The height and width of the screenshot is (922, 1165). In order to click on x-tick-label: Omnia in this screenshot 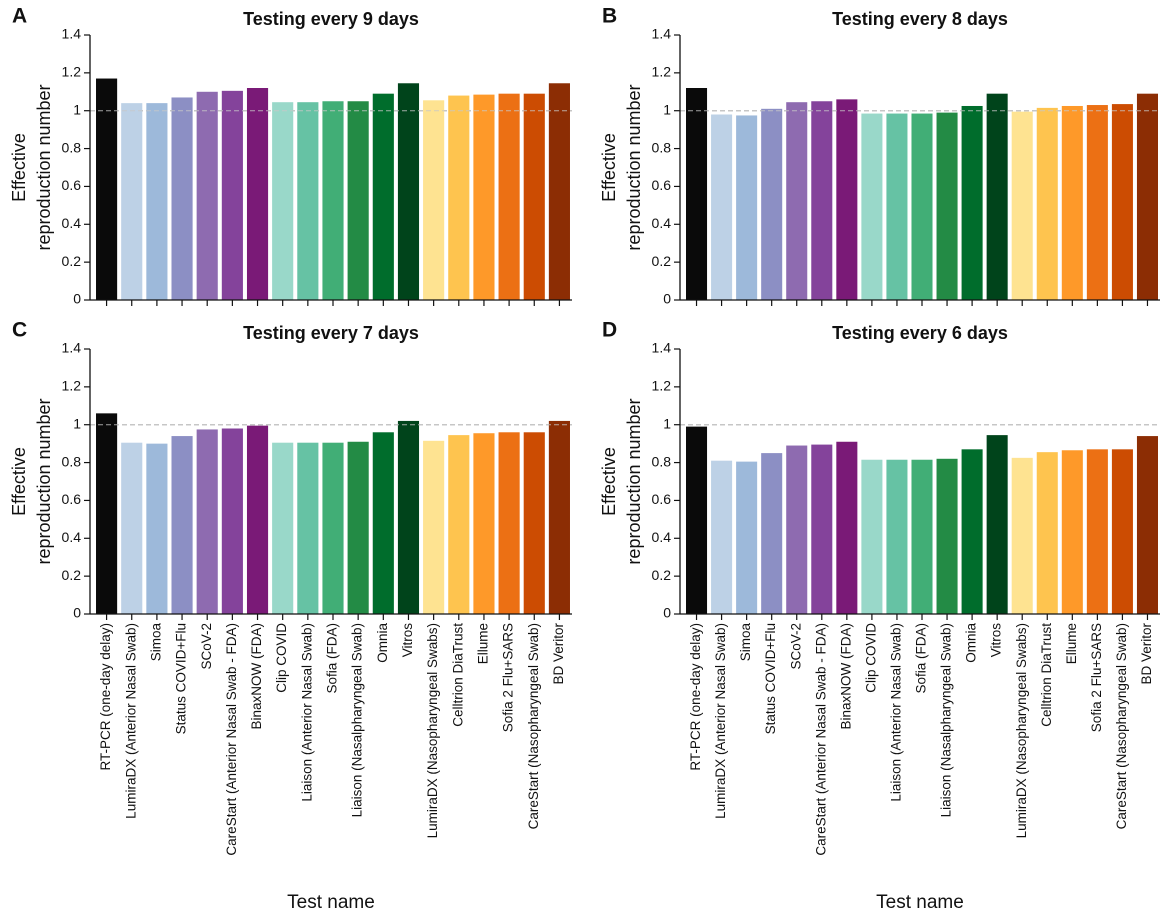, I will do `click(382, 643)`.